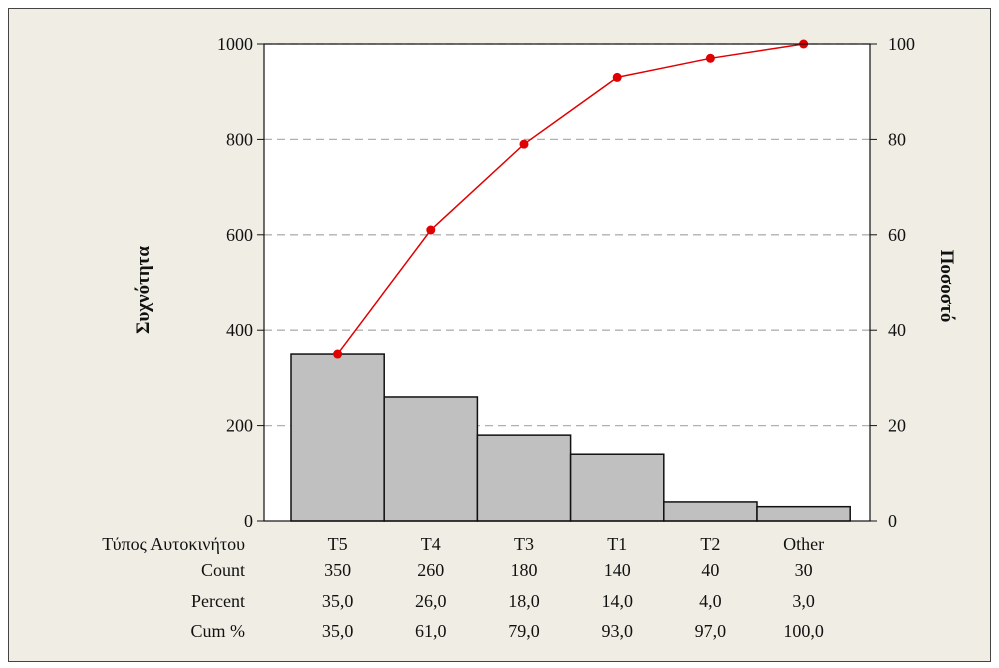 The width and height of the screenshot is (999, 668). What do you see at coordinates (803, 544) in the screenshot?
I see `x-tick-label: Other` at bounding box center [803, 544].